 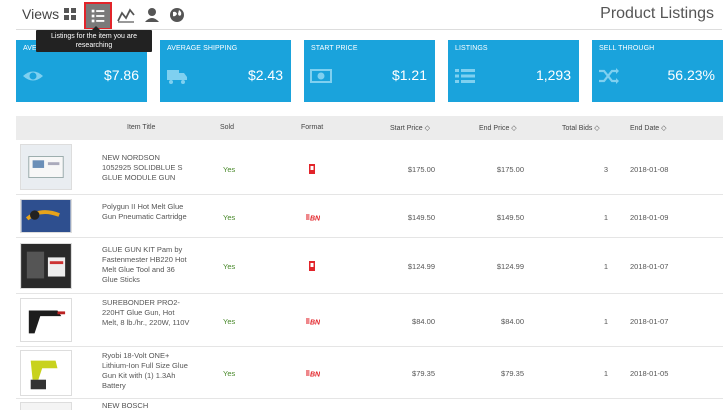 What do you see at coordinates (41, 14) in the screenshot?
I see `views-label: Views` at bounding box center [41, 14].